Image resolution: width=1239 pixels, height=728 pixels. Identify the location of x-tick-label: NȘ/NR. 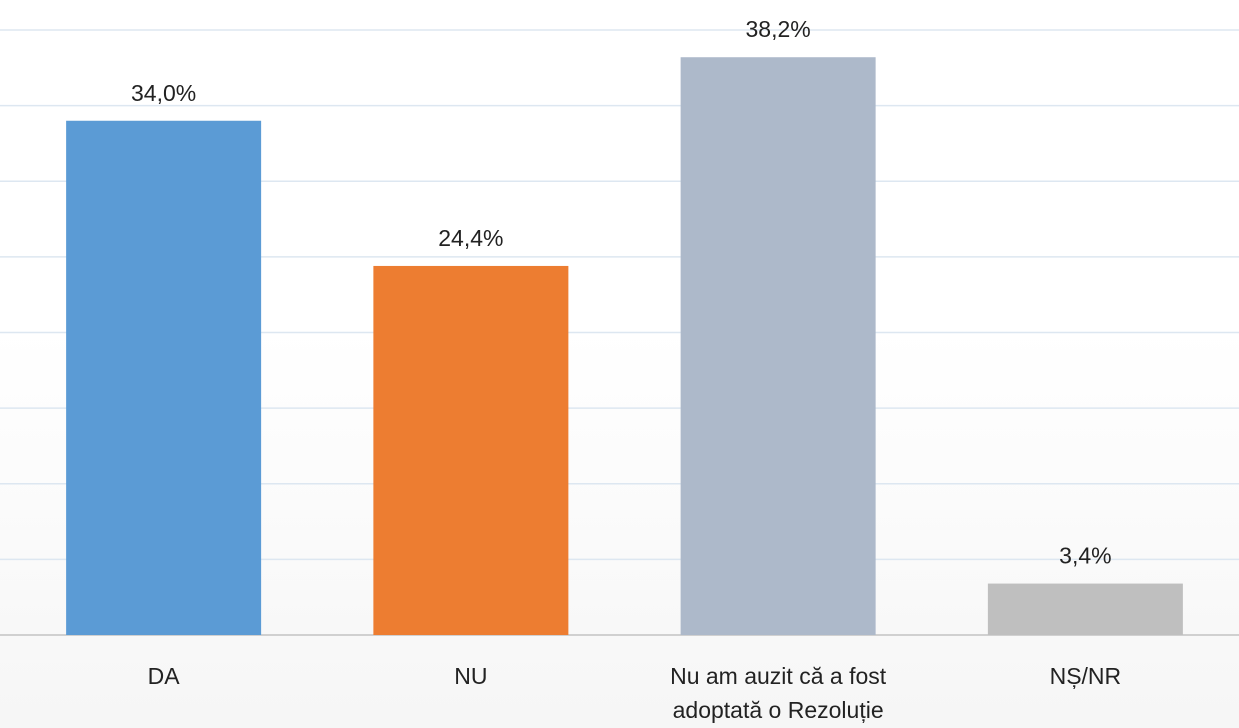
(1085, 676).